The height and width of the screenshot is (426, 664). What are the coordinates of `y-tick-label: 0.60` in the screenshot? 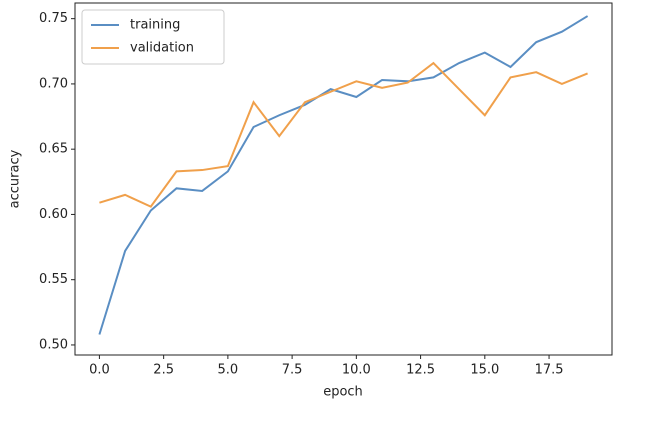 It's located at (53, 214).